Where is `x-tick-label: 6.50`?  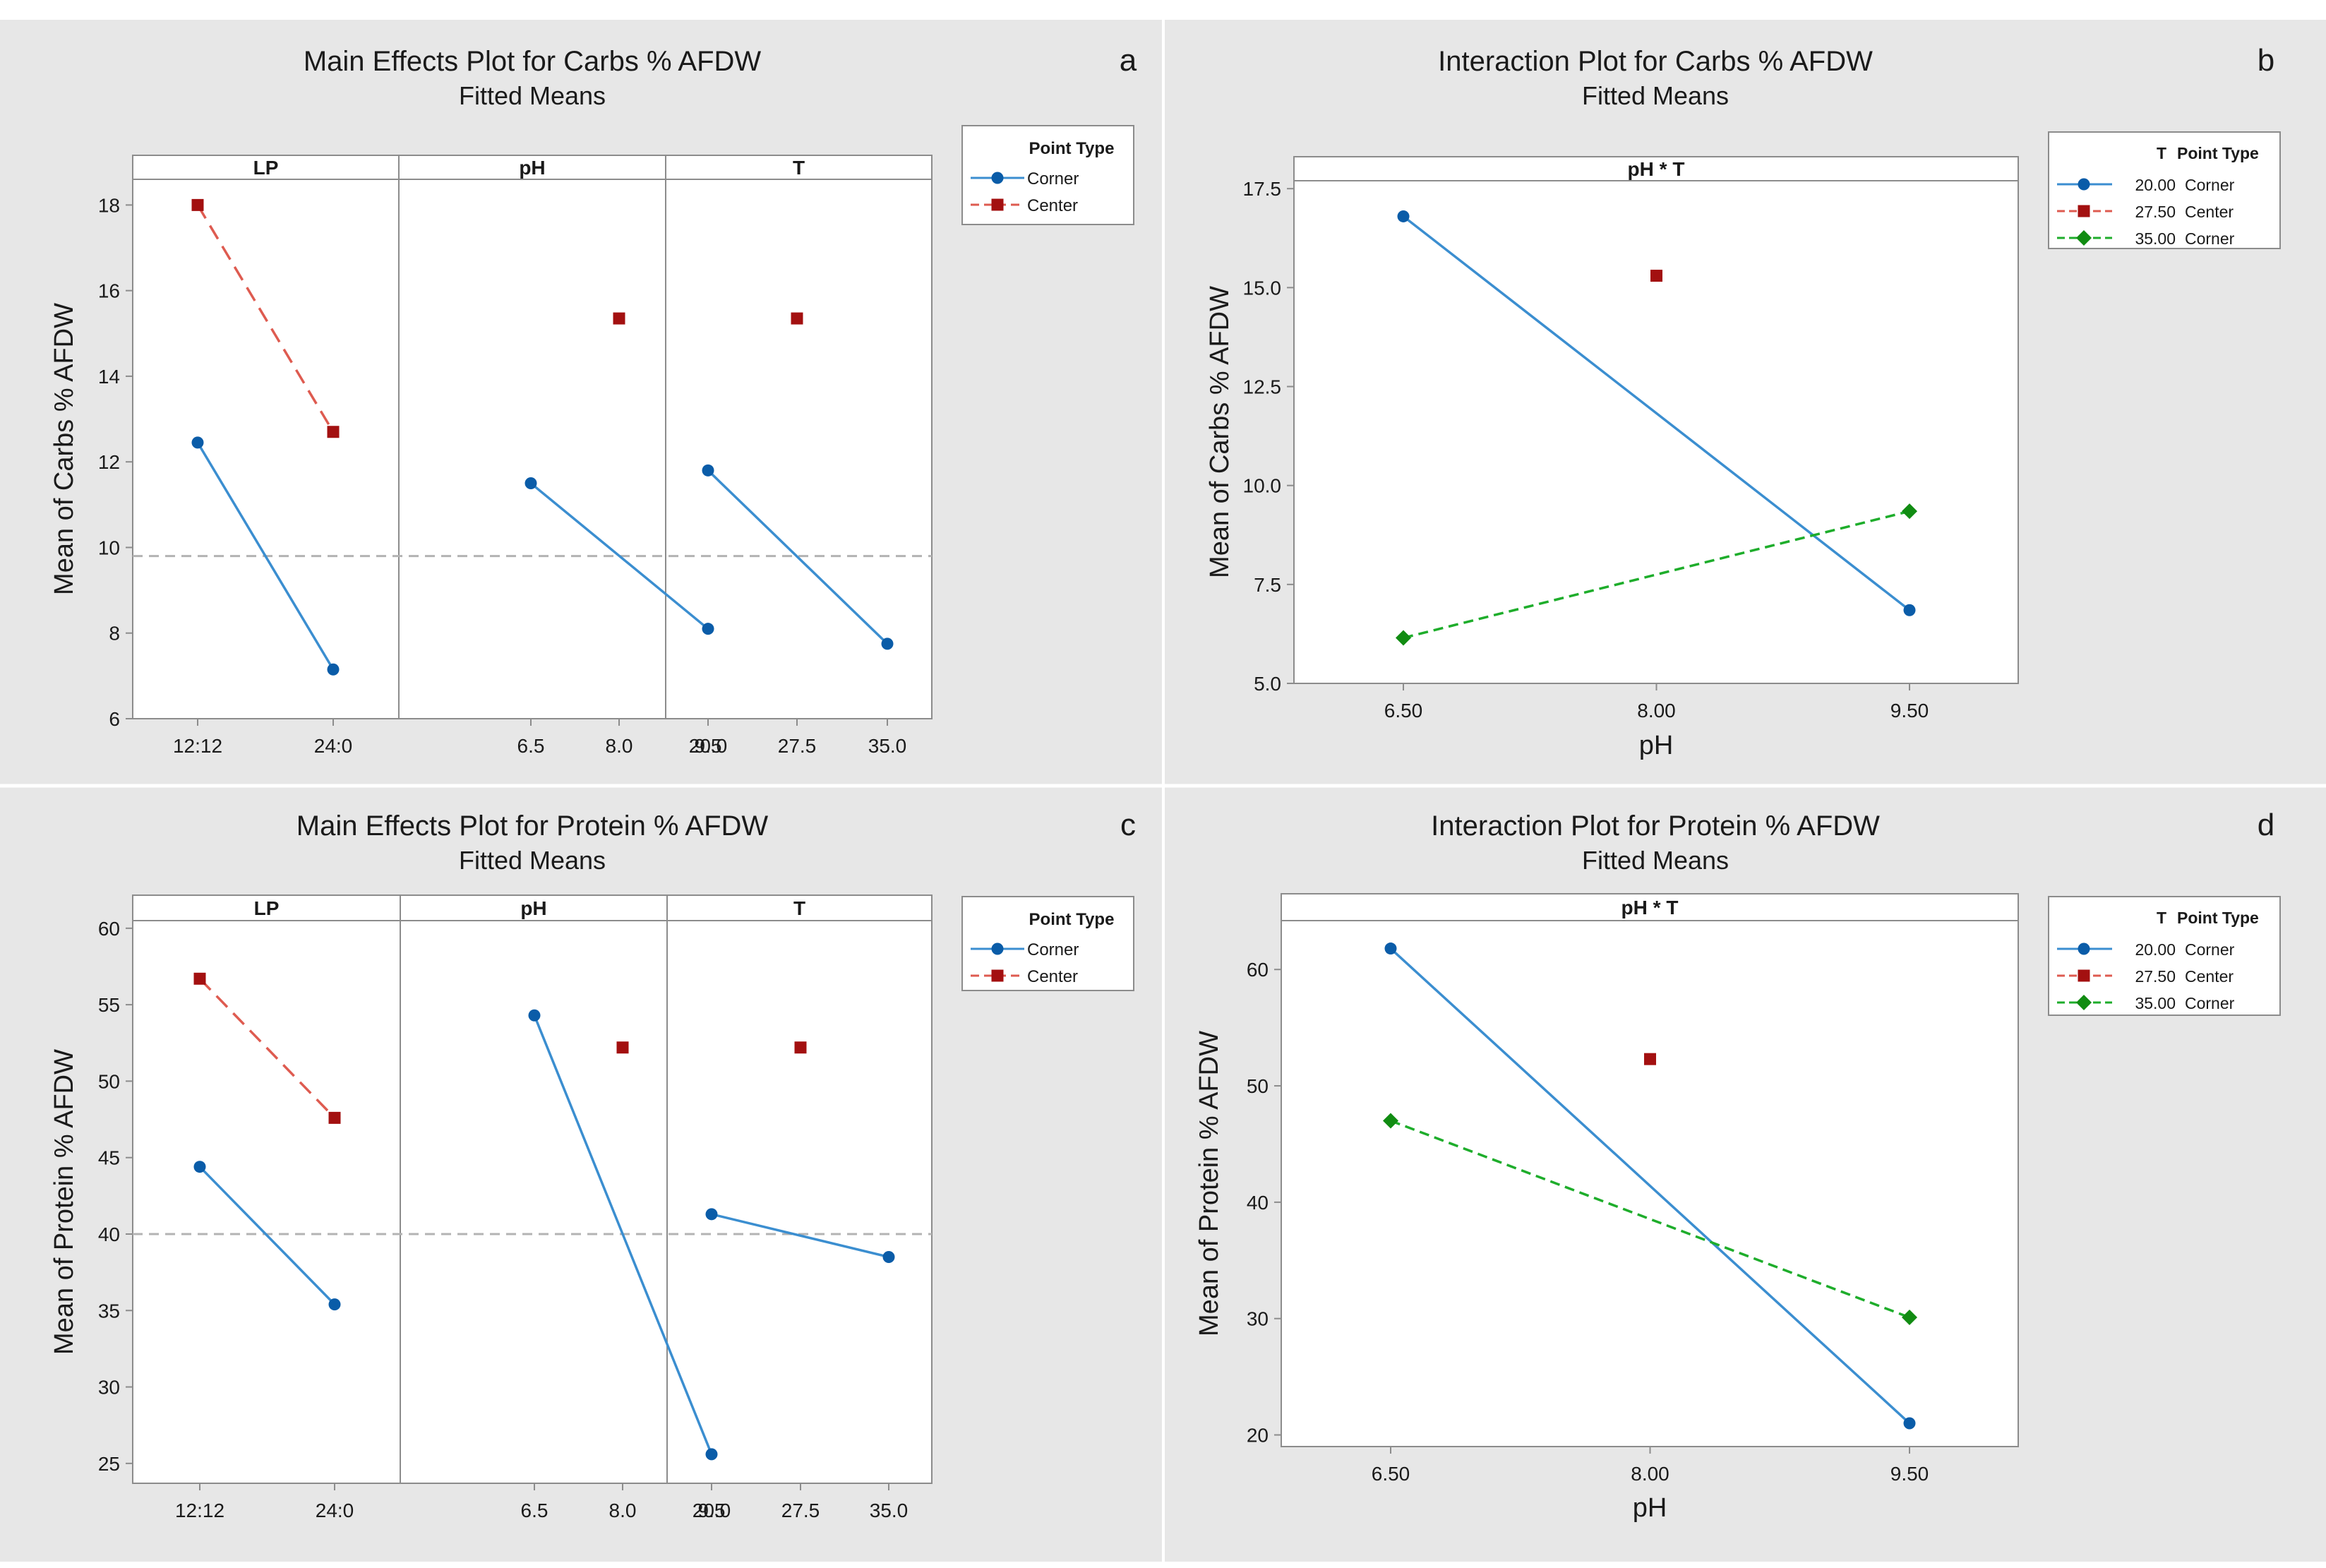 x-tick-label: 6.50 is located at coordinates (1391, 1474).